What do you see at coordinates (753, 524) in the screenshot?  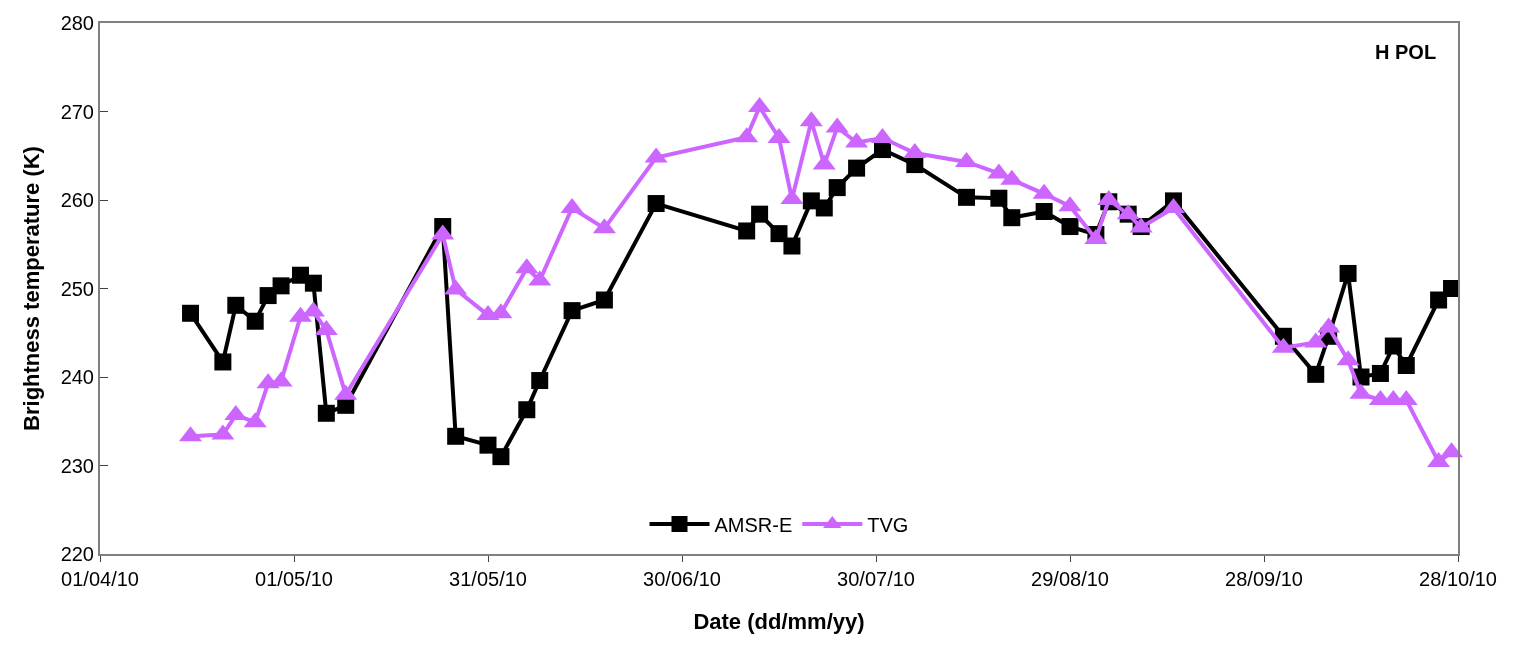 I see `legend-label: AMSR-E` at bounding box center [753, 524].